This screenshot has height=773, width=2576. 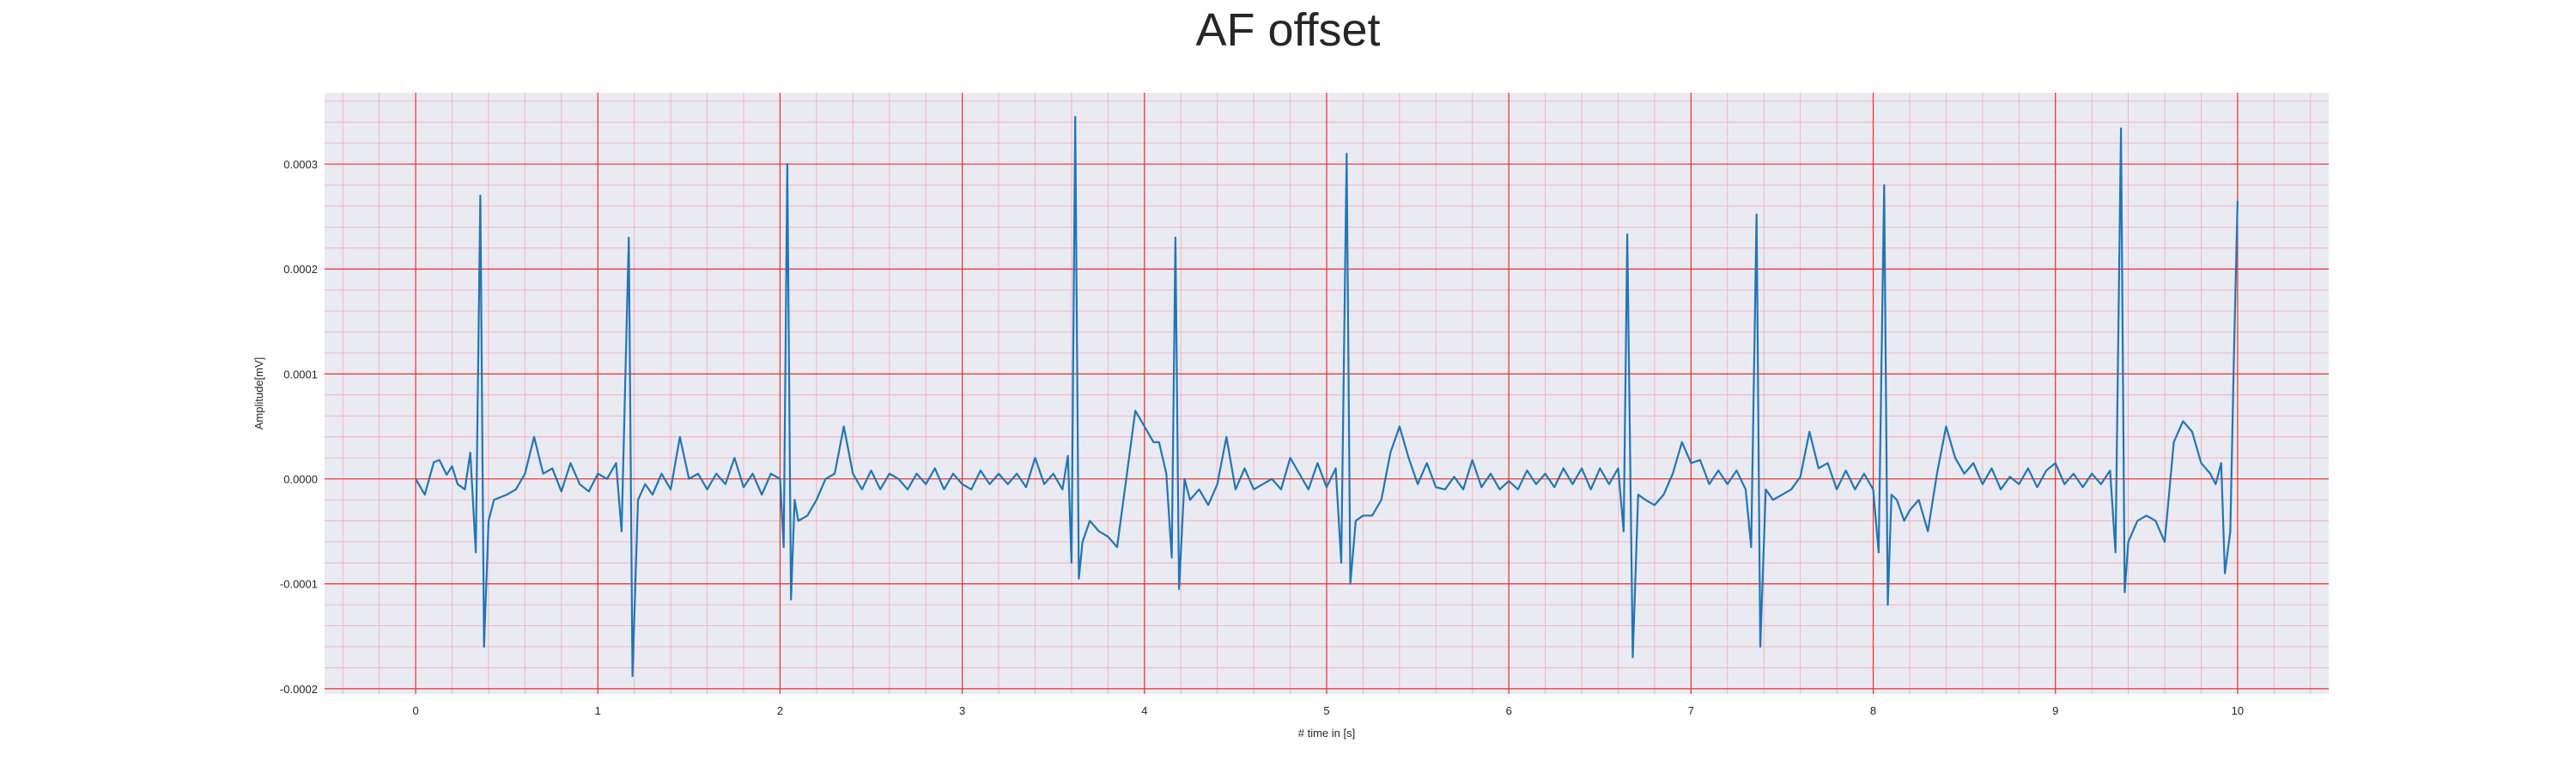 I want to click on y-tick-label: 0.0000, so click(x=301, y=479).